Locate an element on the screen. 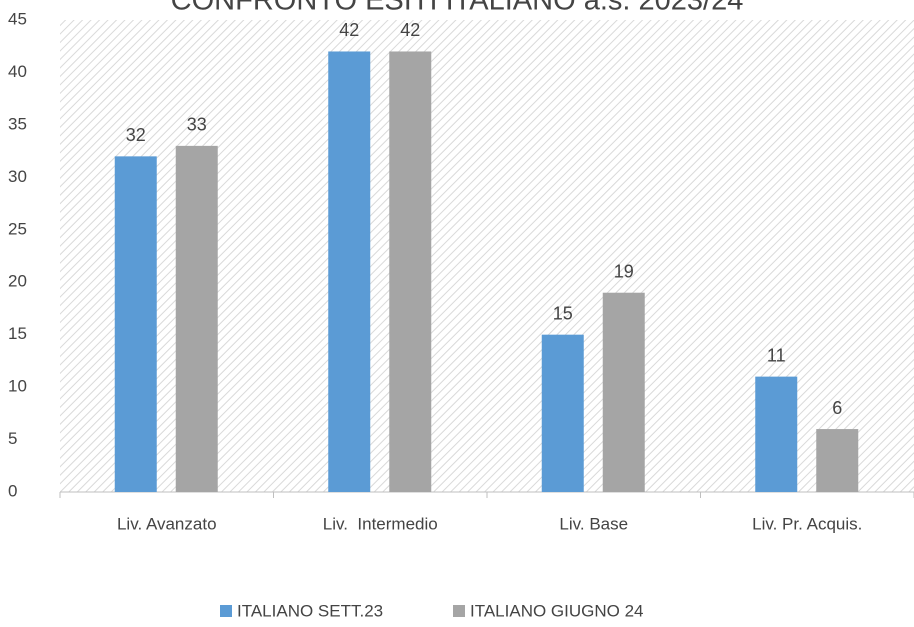  y-tick-label: 10 is located at coordinates (17, 386).